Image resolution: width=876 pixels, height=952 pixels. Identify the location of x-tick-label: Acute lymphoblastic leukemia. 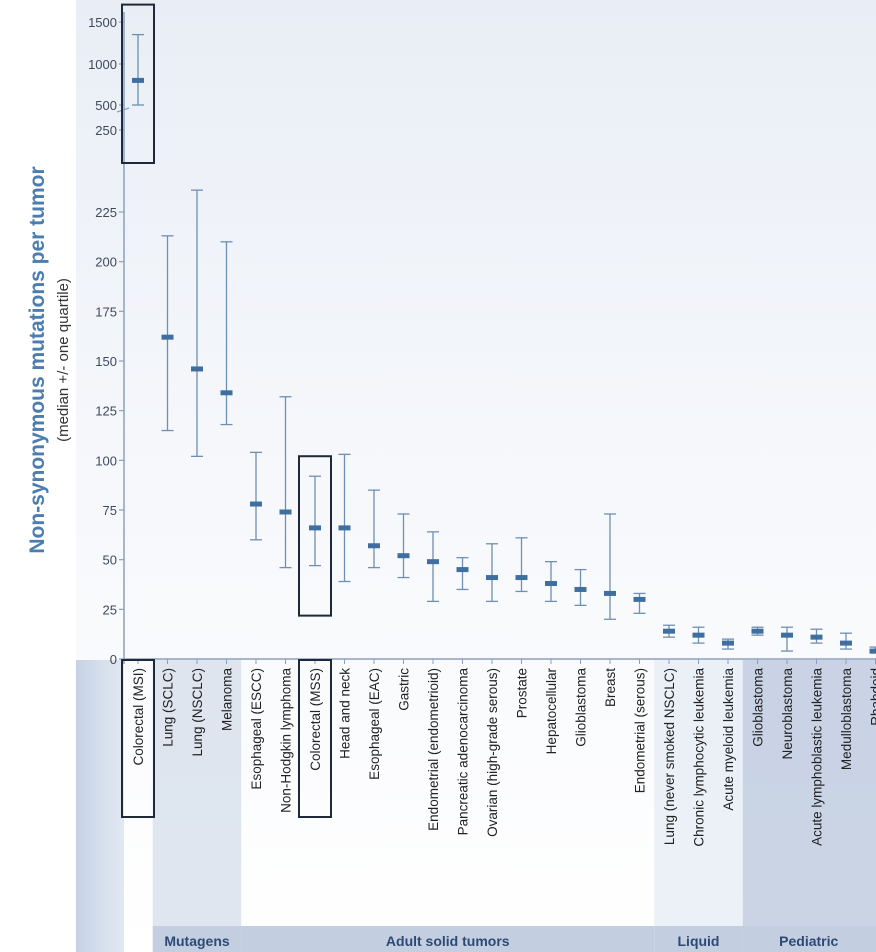
(817, 757).